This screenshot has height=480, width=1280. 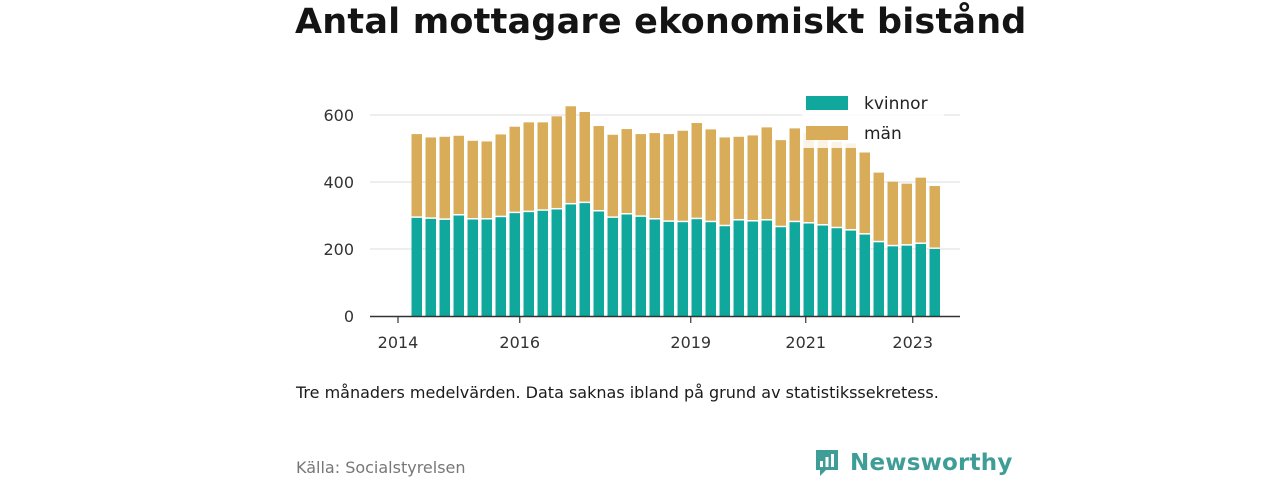 I want to click on brand-logo: Newsworthy, so click(x=913, y=463).